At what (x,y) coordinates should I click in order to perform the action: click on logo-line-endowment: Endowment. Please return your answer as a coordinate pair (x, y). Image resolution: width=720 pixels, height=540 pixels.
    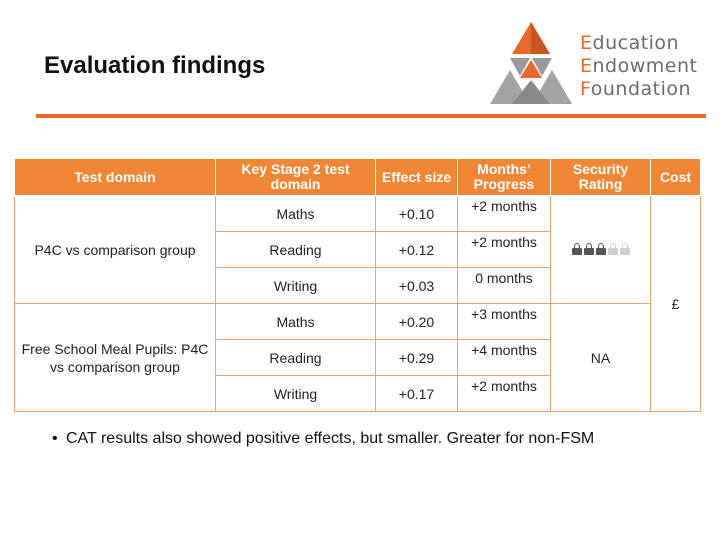
    Looking at the image, I should click on (639, 66).